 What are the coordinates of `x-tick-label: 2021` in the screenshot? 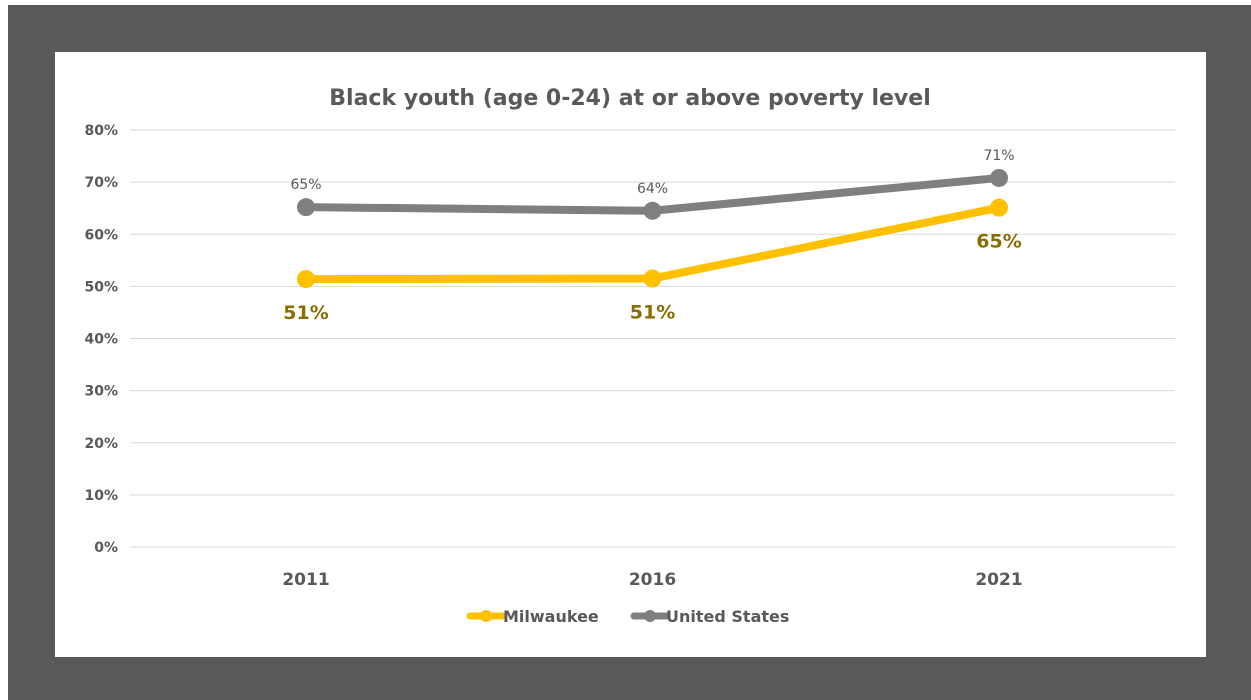 It's located at (998, 580).